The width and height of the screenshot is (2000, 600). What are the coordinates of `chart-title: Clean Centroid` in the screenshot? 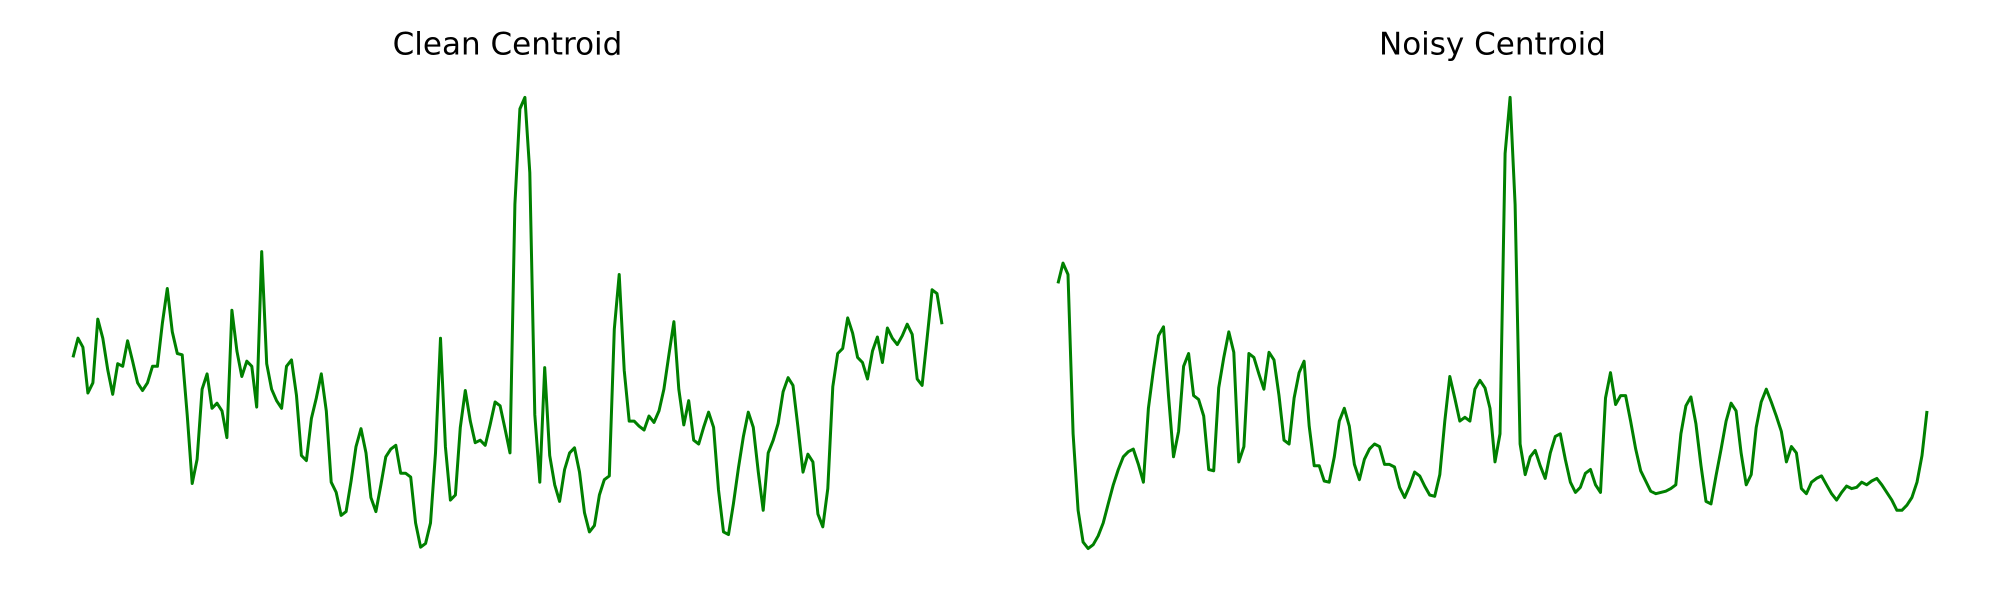 It's located at (508, 45).